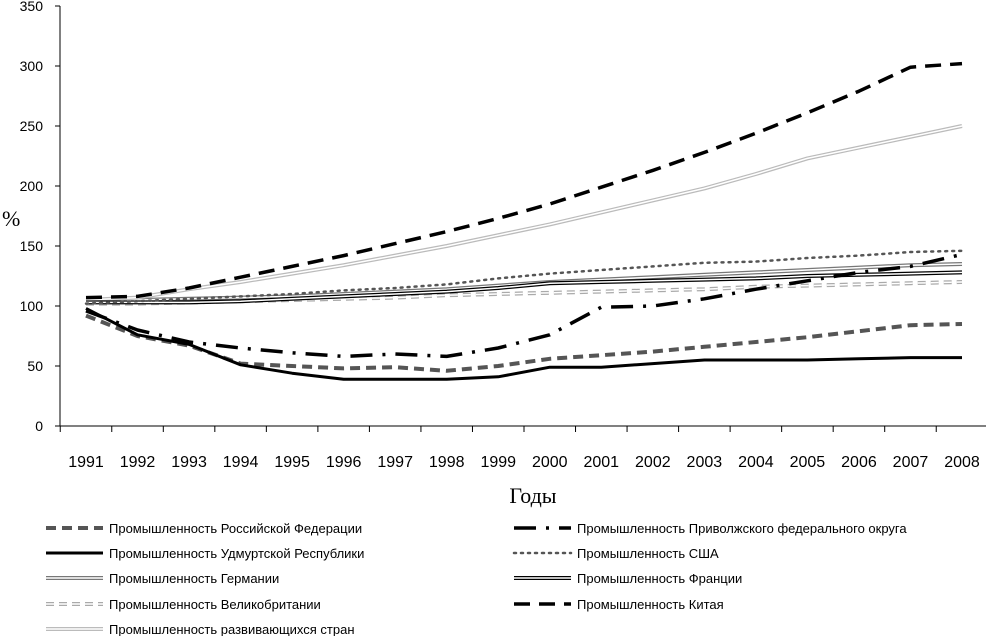 The width and height of the screenshot is (986, 636). What do you see at coordinates (756, 462) in the screenshot?
I see `x-tick-label: 2004` at bounding box center [756, 462].